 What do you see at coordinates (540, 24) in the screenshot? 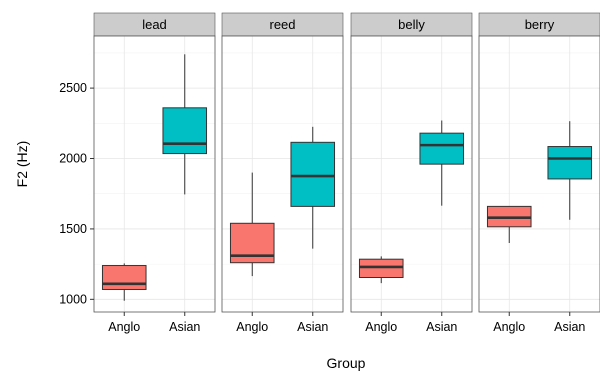
I see `facet-strip-label: berry` at bounding box center [540, 24].